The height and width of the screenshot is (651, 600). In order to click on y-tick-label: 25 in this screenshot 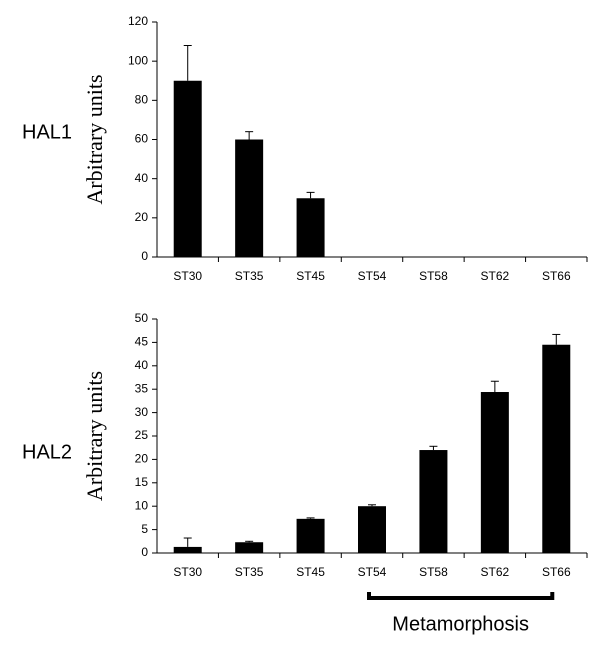, I will do `click(142, 435)`.